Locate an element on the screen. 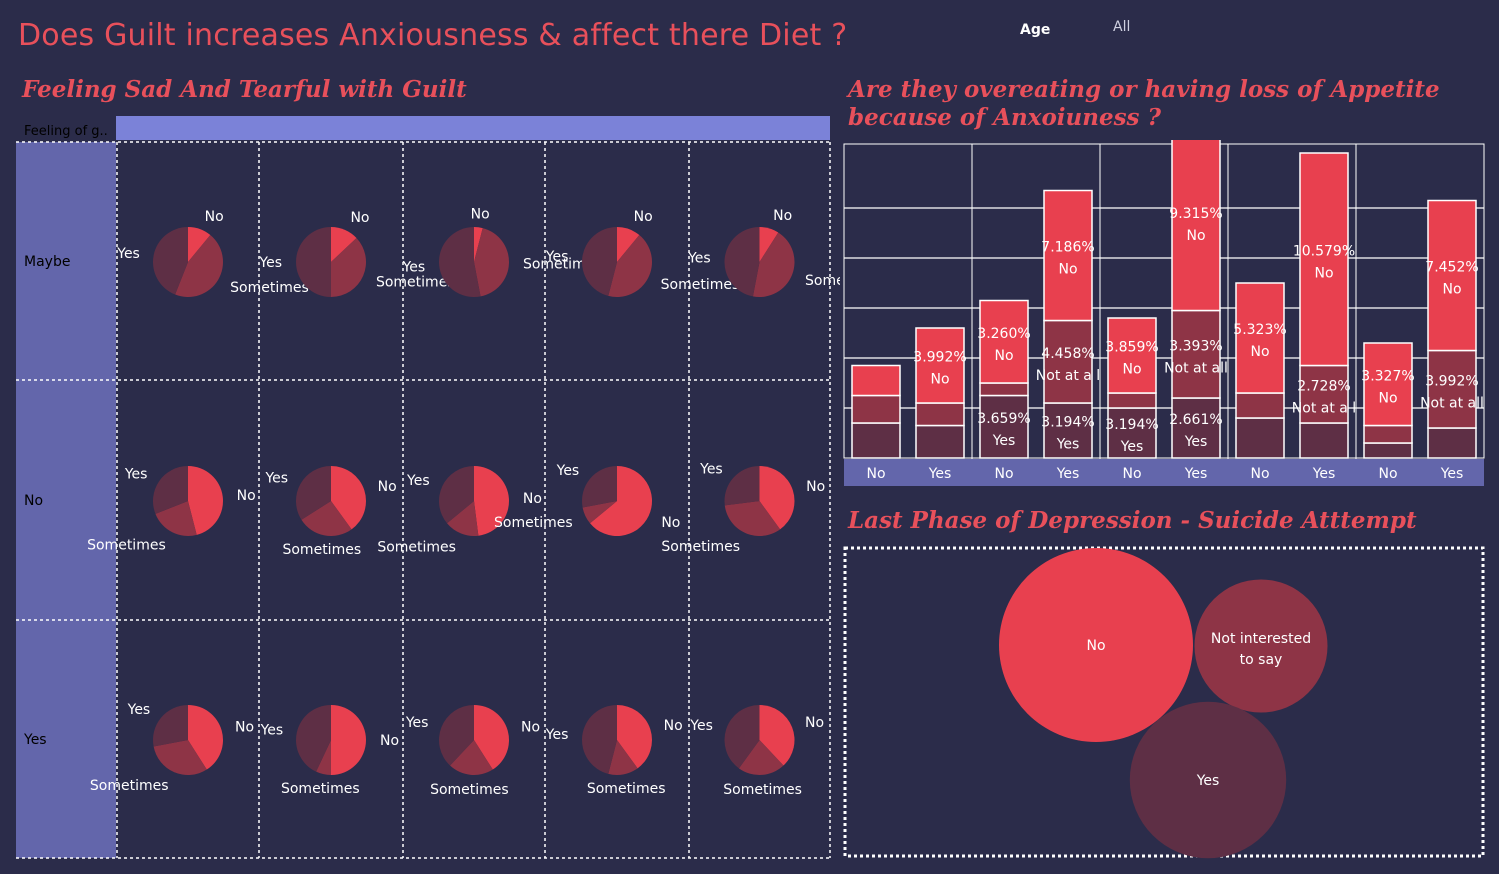 This screenshot has width=1499, height=874. bar-data-label: 3.393% is located at coordinates (1195, 346).